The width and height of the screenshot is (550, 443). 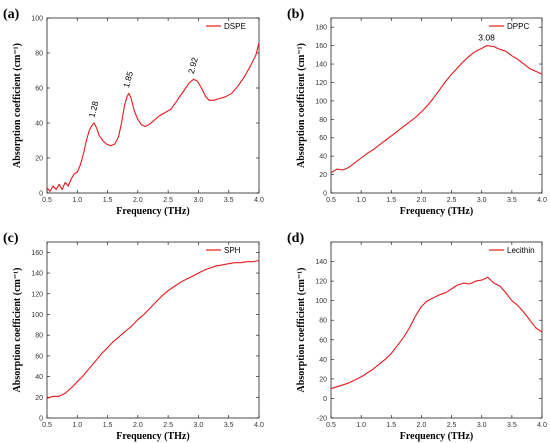 I want to click on peak-annotation: 2.92, so click(x=193, y=65).